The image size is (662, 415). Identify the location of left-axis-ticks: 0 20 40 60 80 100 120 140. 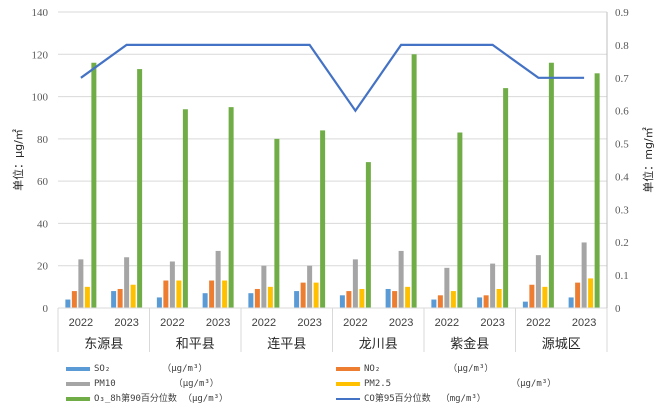
(40, 161).